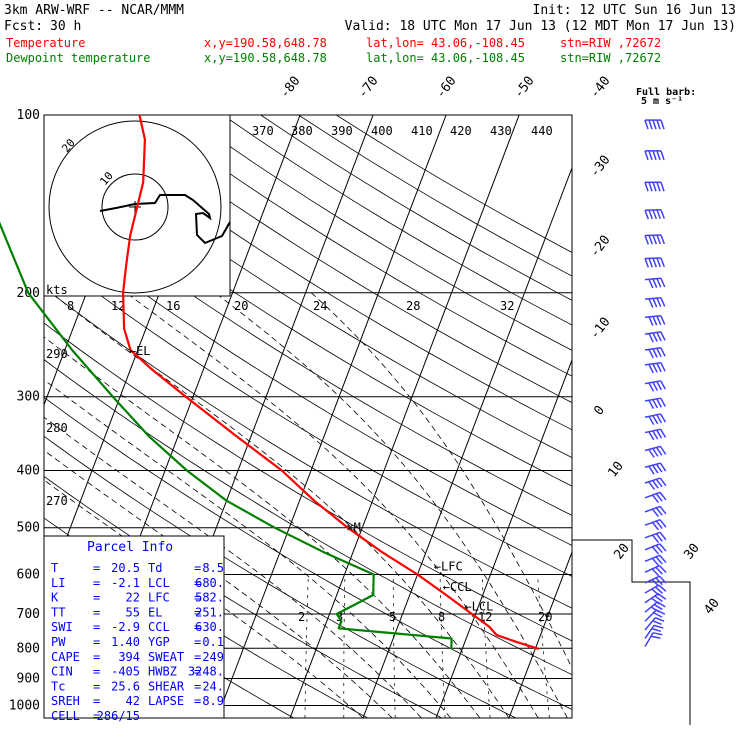 The image size is (740, 740). I want to click on isobar-label: 700, so click(28, 614).